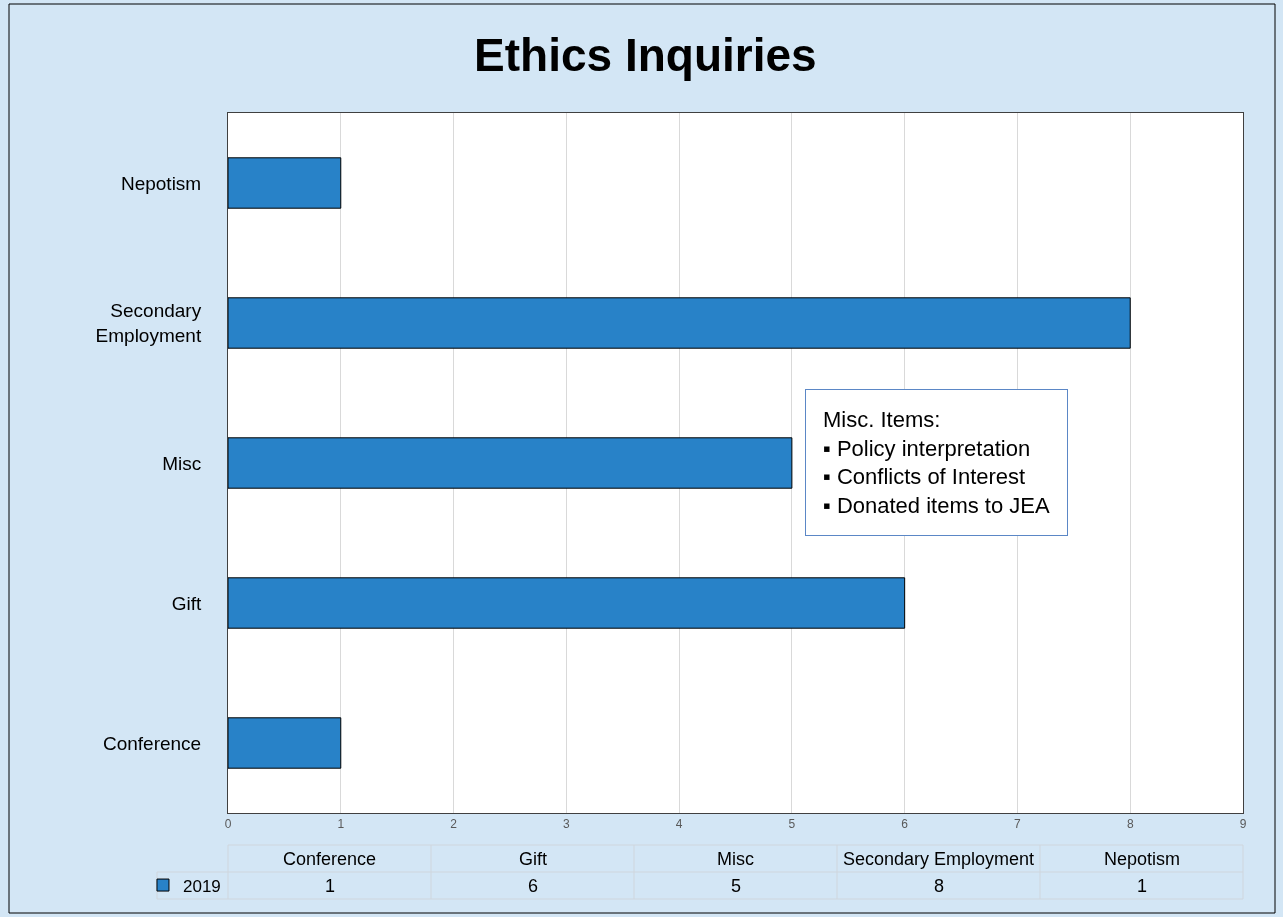 This screenshot has width=1283, height=917. What do you see at coordinates (454, 824) in the screenshot?
I see `x-tick-label: 2` at bounding box center [454, 824].